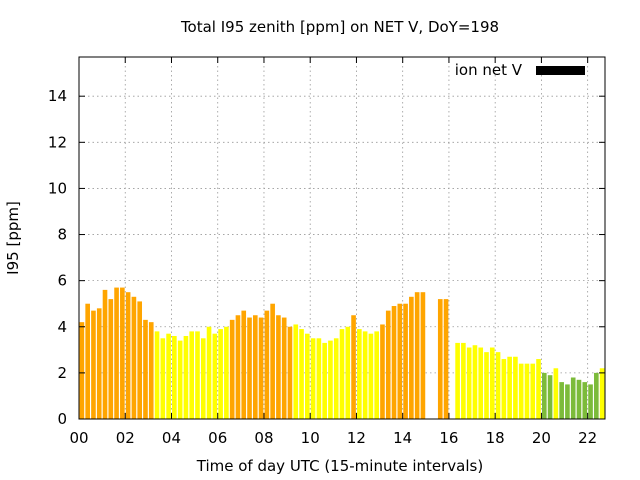  What do you see at coordinates (78, 438) in the screenshot?
I see `x-tick-label: 00` at bounding box center [78, 438].